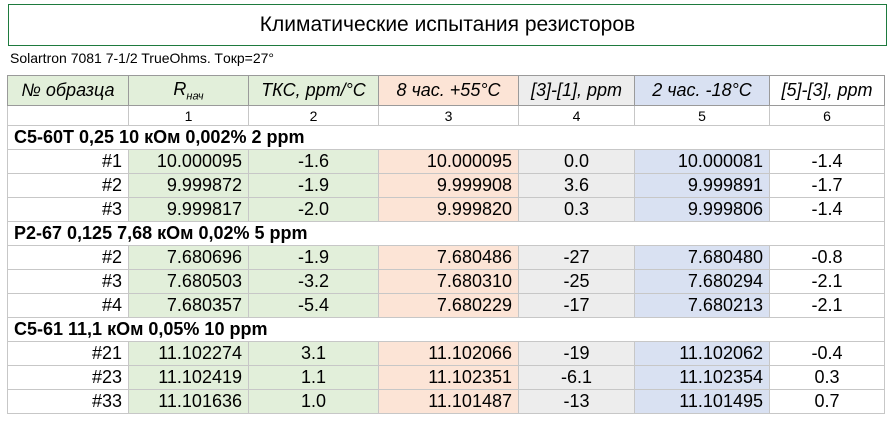 The width and height of the screenshot is (892, 434). Describe the element at coordinates (576, 377) in the screenshot. I see `diff-3-1-cell: -6.1` at that location.